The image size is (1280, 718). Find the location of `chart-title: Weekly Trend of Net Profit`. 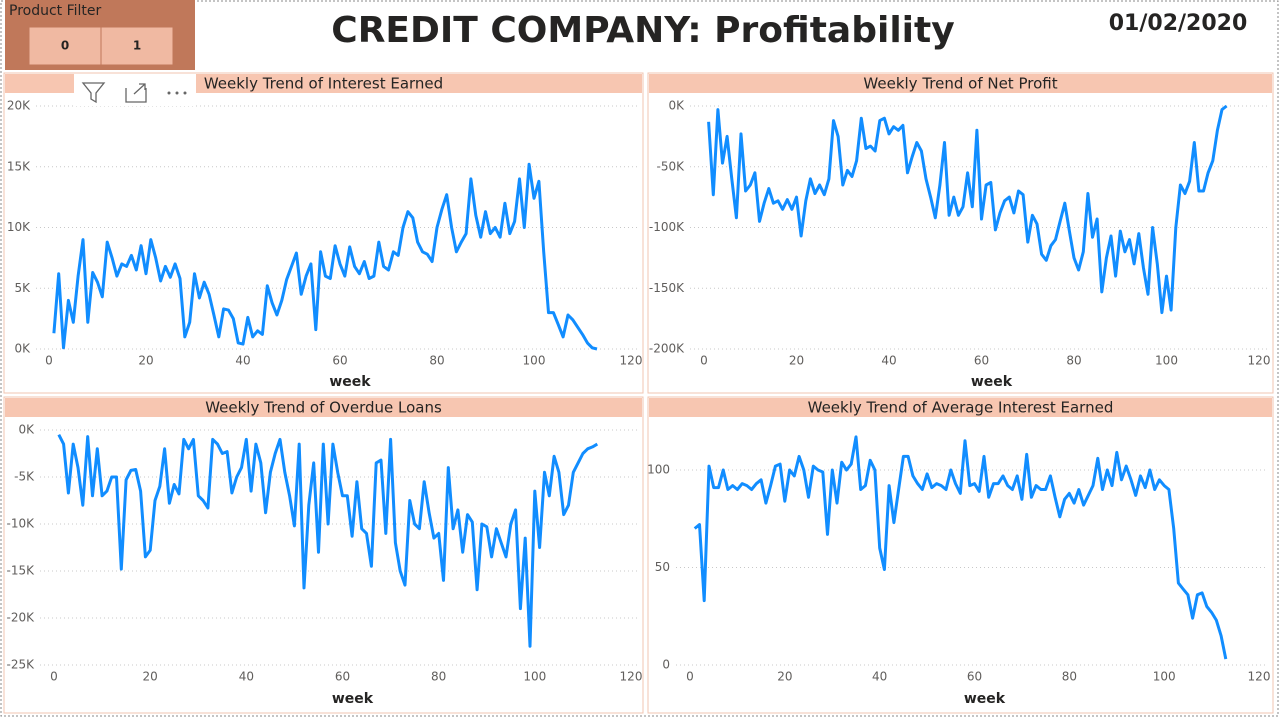

chart-title: Weekly Trend of Net Profit is located at coordinates (960, 84).